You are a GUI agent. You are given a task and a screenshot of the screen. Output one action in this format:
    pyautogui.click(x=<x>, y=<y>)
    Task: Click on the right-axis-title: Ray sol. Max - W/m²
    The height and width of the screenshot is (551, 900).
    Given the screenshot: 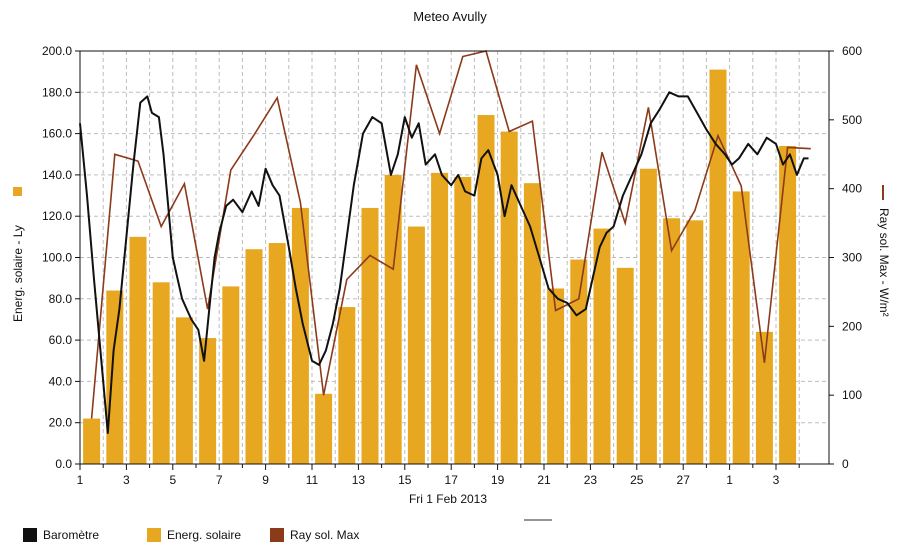 What is the action you would take?
    pyautogui.click(x=884, y=262)
    